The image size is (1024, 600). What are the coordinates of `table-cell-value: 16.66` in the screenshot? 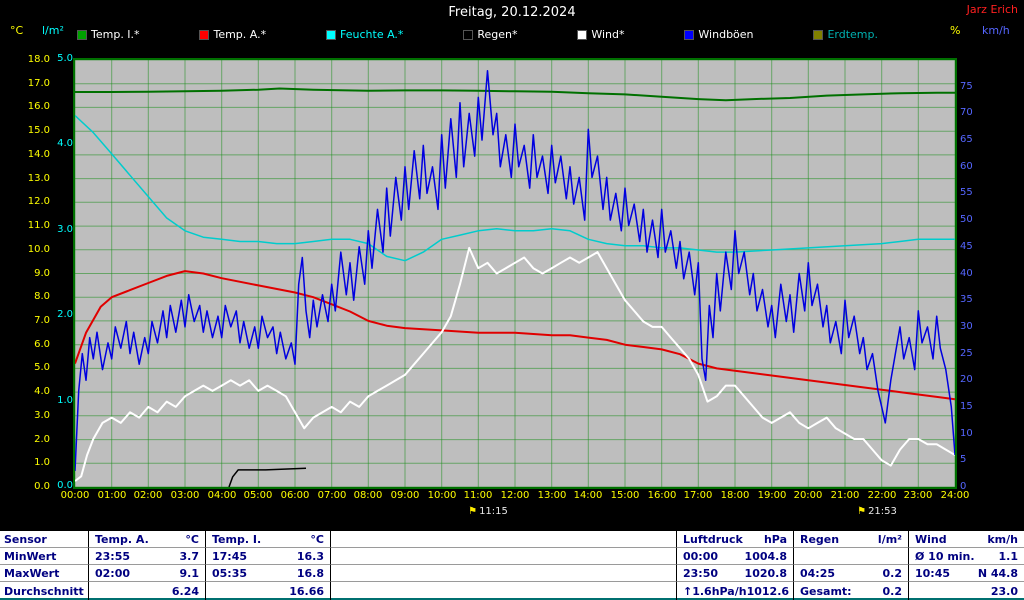 It's located at (306, 591).